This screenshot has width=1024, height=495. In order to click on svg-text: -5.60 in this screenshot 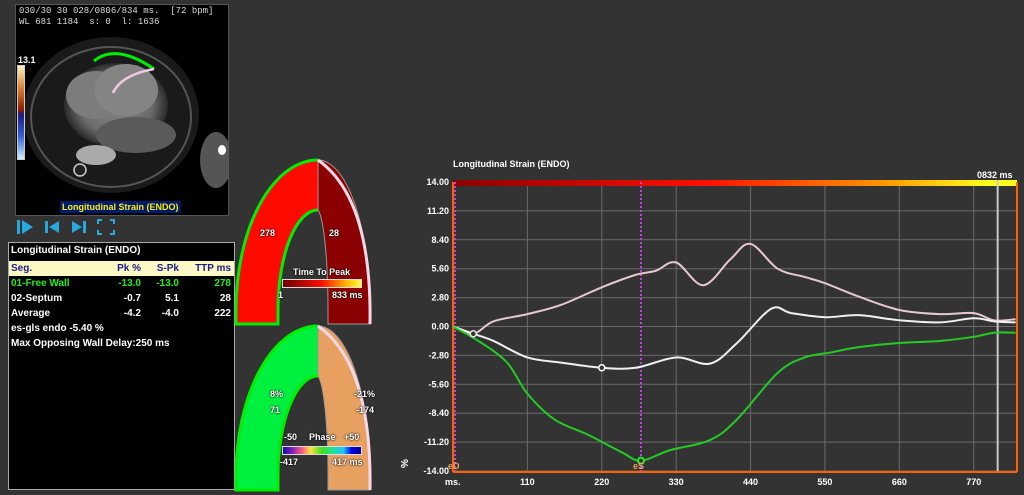, I will do `click(438, 384)`.